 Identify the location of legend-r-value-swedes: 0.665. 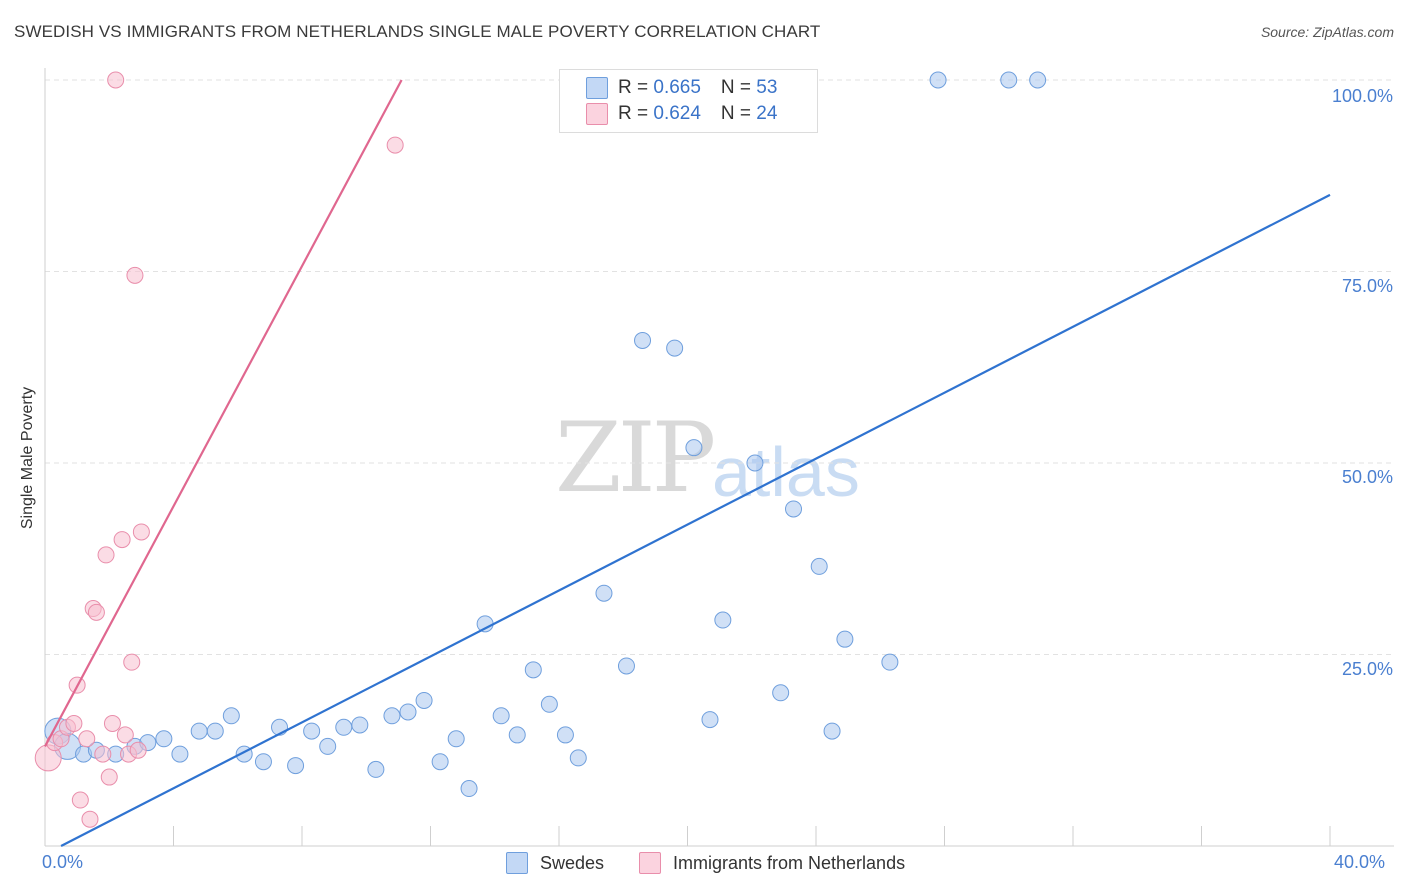
(677, 87).